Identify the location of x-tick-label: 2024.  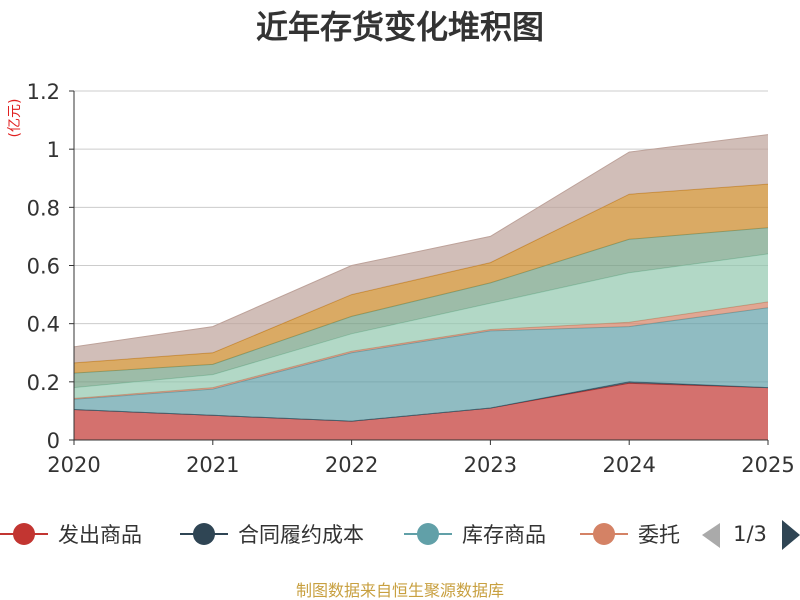
(628, 465).